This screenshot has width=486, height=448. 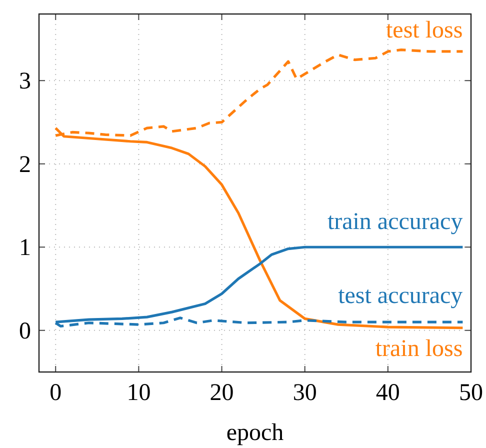 What do you see at coordinates (304, 393) in the screenshot?
I see `x-tick-label: 30` at bounding box center [304, 393].